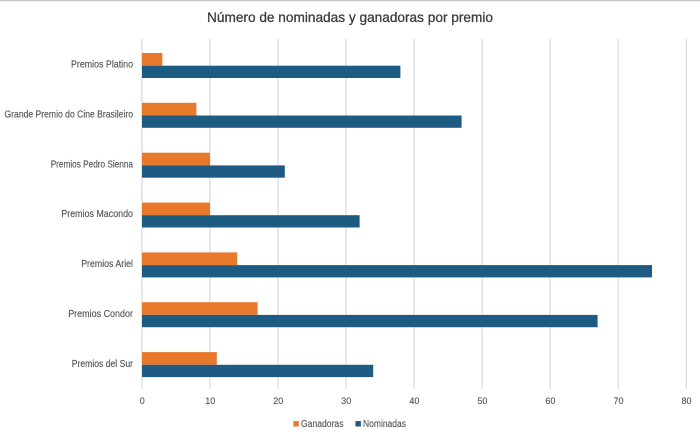 The image size is (700, 436). What do you see at coordinates (97, 214) in the screenshot?
I see `svg-text: Premios Macondo` at bounding box center [97, 214].